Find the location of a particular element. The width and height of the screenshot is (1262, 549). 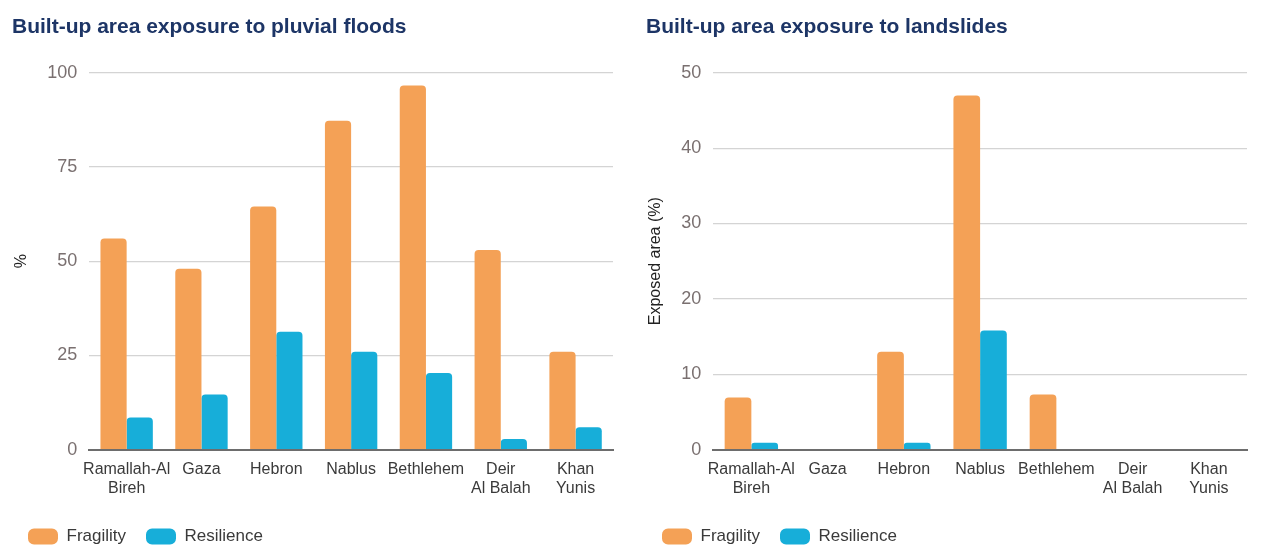

chart-title: Built-up area exposure to landslides is located at coordinates (827, 26).